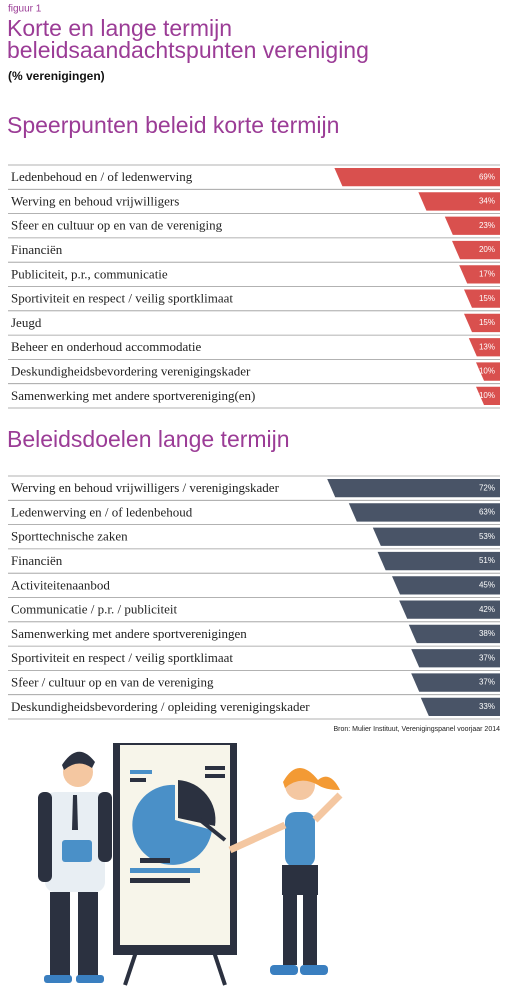  What do you see at coordinates (69, 536) in the screenshot?
I see `row-label: Sporttechnische zaken` at bounding box center [69, 536].